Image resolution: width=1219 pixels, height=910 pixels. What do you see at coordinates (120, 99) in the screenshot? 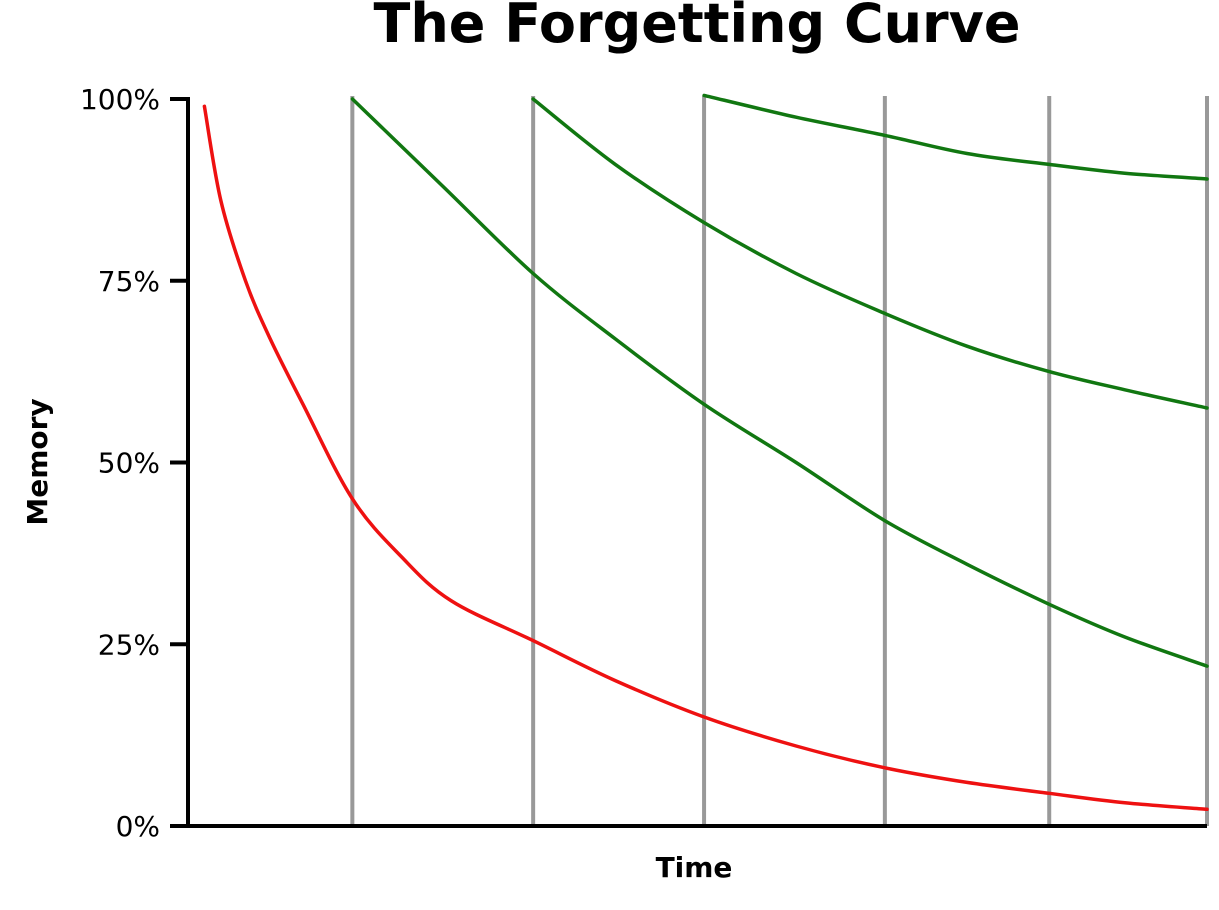
I see `y-tick-label: 100%` at bounding box center [120, 99].